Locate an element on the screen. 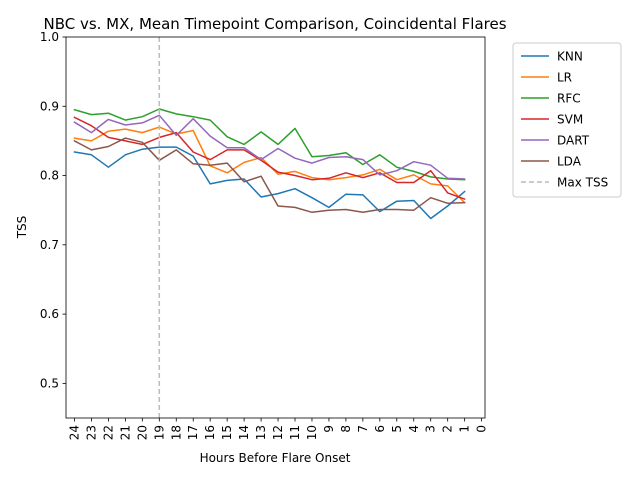 Image resolution: width=640 pixels, height=480 pixels. x-tick-label: 8 is located at coordinates (346, 429).